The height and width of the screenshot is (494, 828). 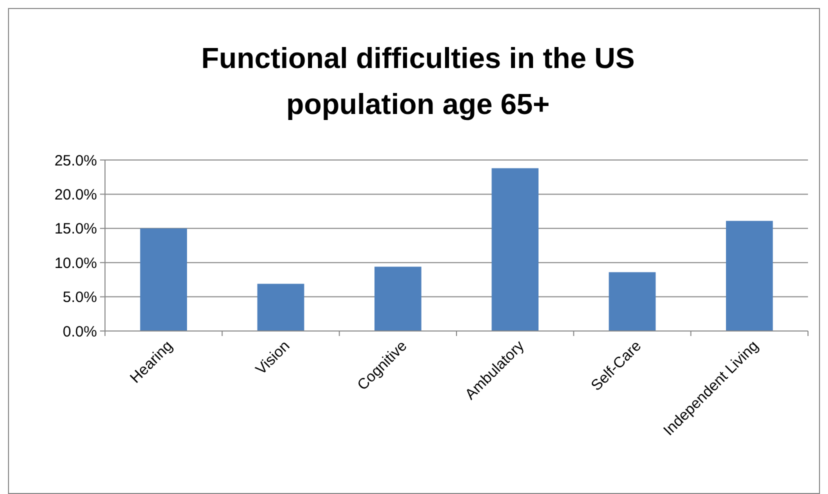 What do you see at coordinates (75, 195) in the screenshot?
I see `y-tick-label: 20.0%` at bounding box center [75, 195].